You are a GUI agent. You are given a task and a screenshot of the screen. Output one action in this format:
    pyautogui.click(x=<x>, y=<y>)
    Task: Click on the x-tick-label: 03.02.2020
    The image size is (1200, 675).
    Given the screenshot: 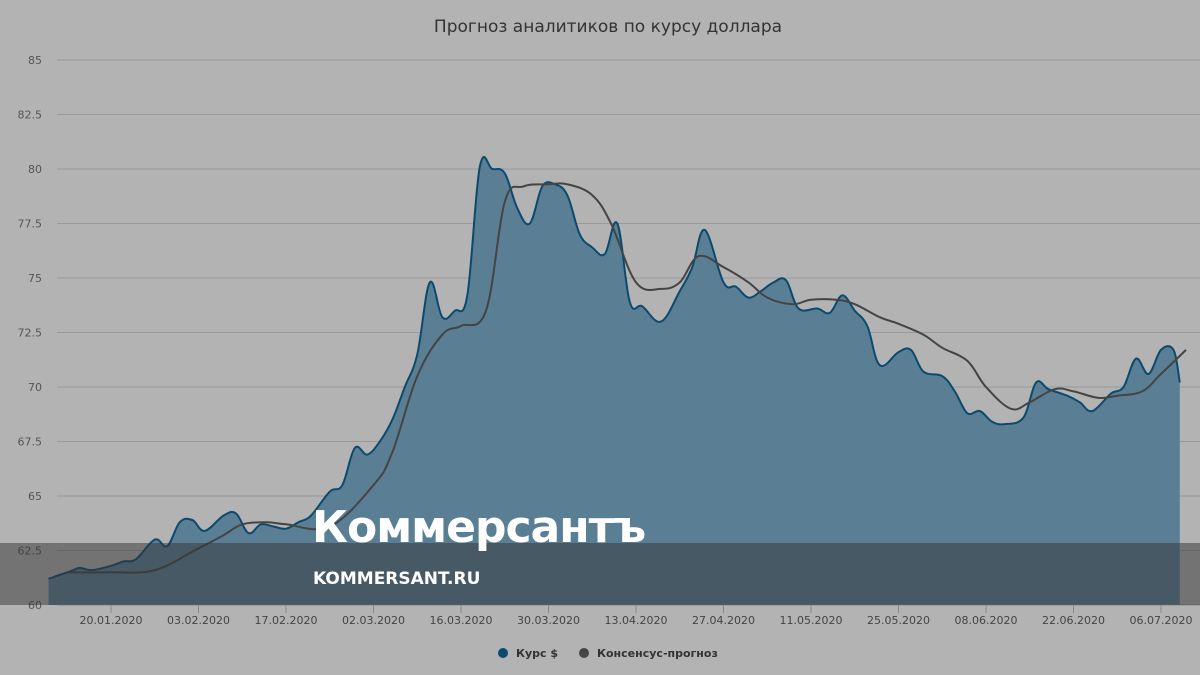 What is the action you would take?
    pyautogui.click(x=198, y=620)
    